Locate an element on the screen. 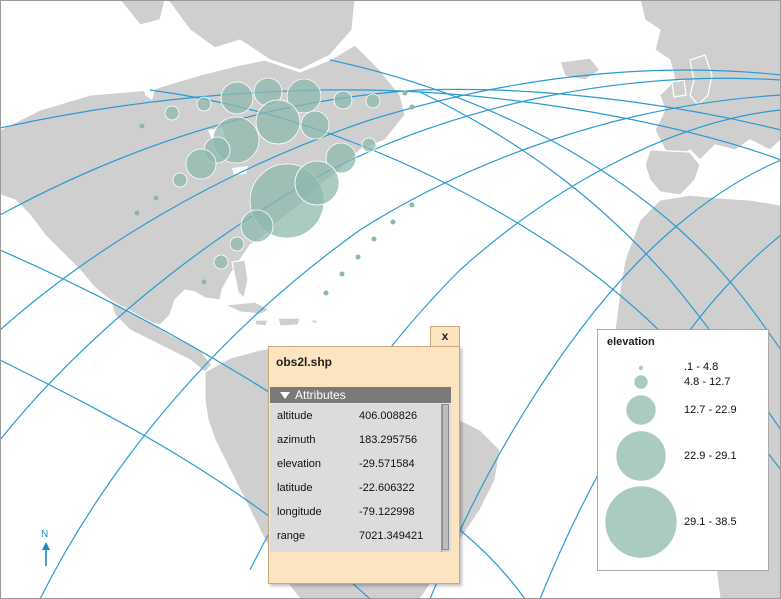 The width and height of the screenshot is (781, 599). elevation-symbols is located at coordinates (272, 173).